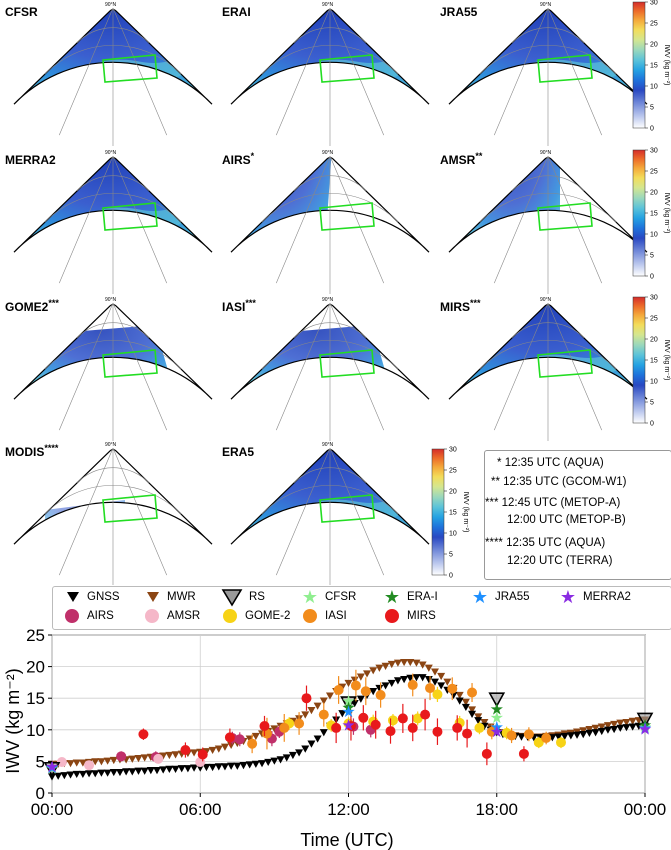  What do you see at coordinates (639, 65) in the screenshot?
I see `colorbar` at bounding box center [639, 65].